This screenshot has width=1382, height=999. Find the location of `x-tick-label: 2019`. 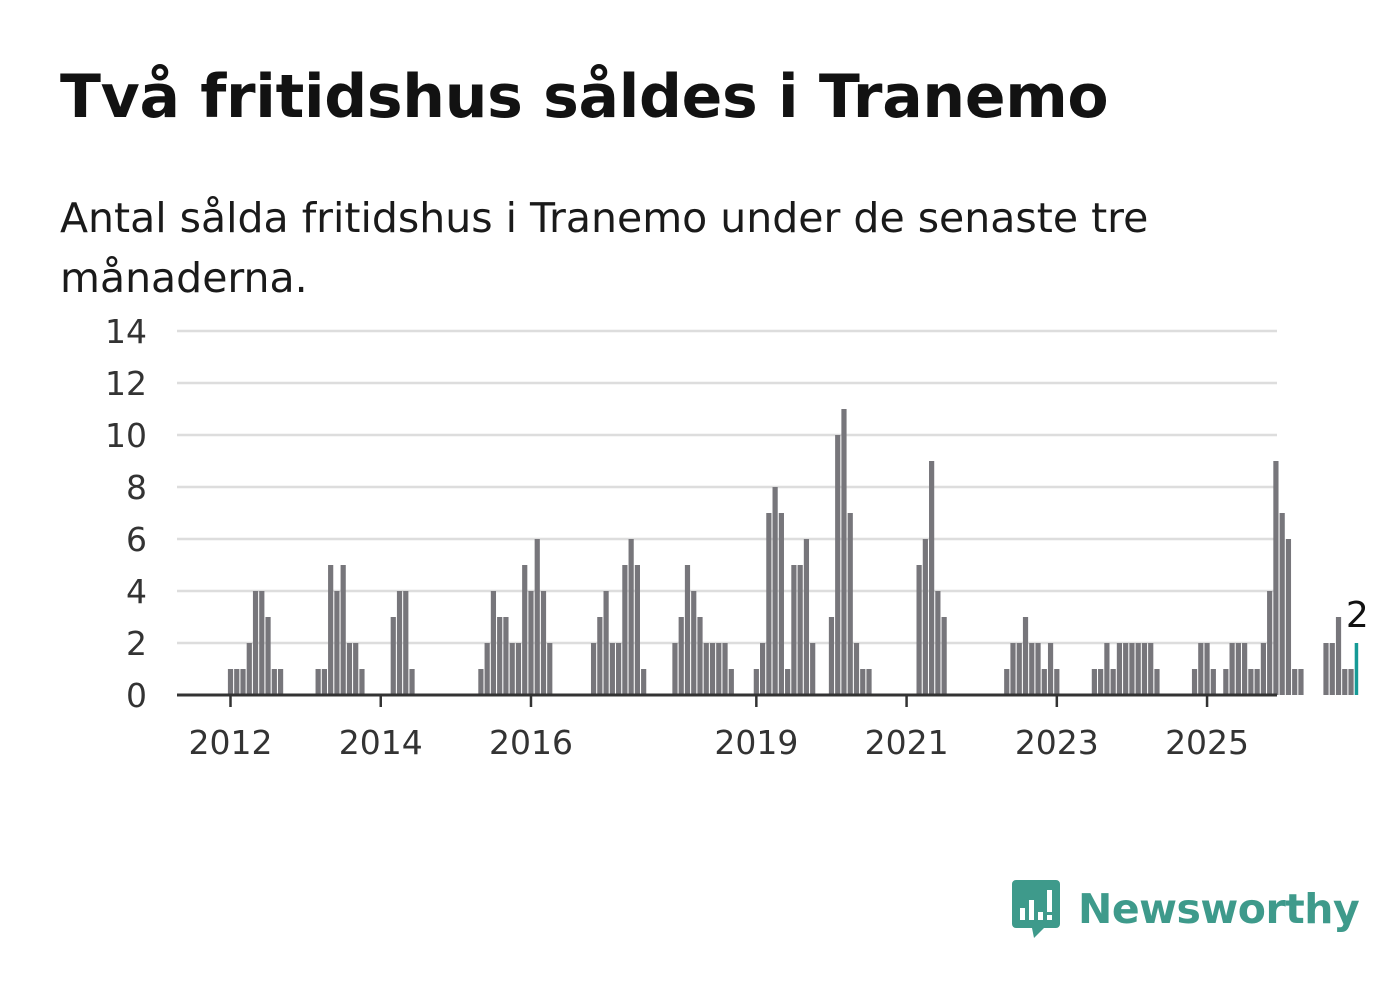

x-tick-label: 2019 is located at coordinates (756, 742).